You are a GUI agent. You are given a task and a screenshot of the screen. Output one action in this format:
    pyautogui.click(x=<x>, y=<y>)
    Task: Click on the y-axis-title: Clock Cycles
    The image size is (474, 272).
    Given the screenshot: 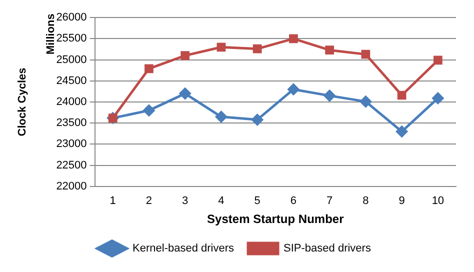 What is the action you would take?
    pyautogui.click(x=22, y=102)
    